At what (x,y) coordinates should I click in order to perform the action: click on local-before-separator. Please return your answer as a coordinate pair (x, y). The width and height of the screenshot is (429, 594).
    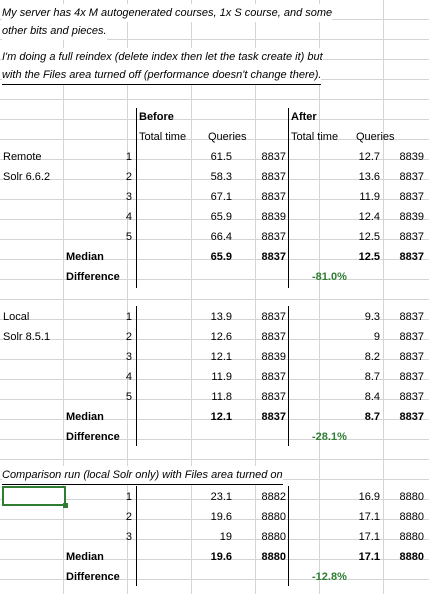
    Looking at the image, I should click on (136, 376).